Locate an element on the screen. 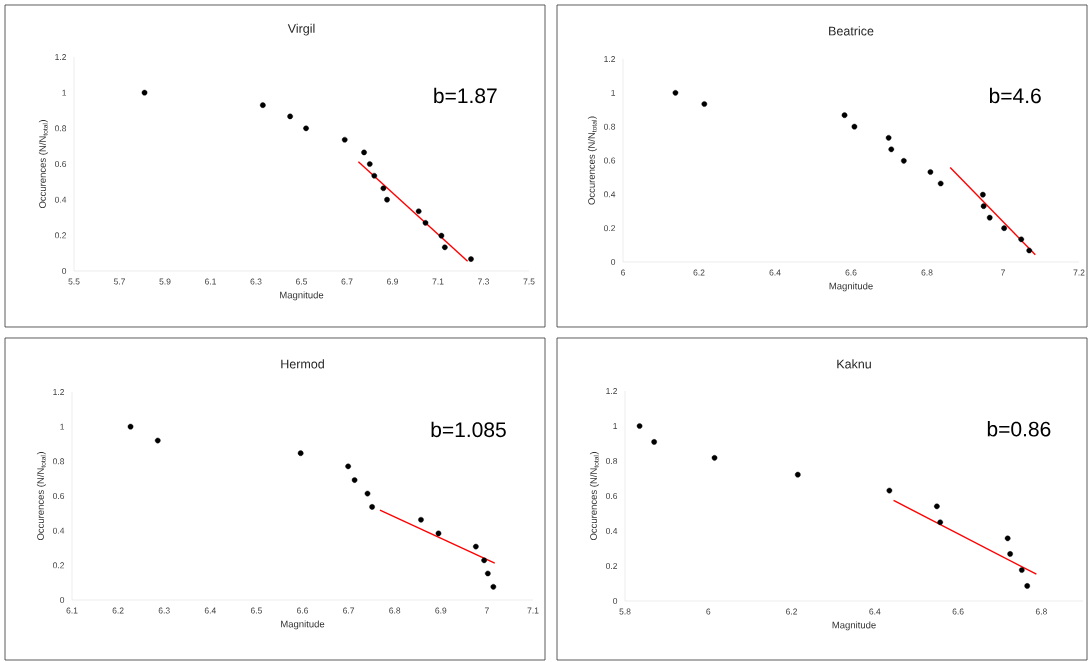 The height and width of the screenshot is (662, 1092). annotation: b=1.085 is located at coordinates (468, 429).